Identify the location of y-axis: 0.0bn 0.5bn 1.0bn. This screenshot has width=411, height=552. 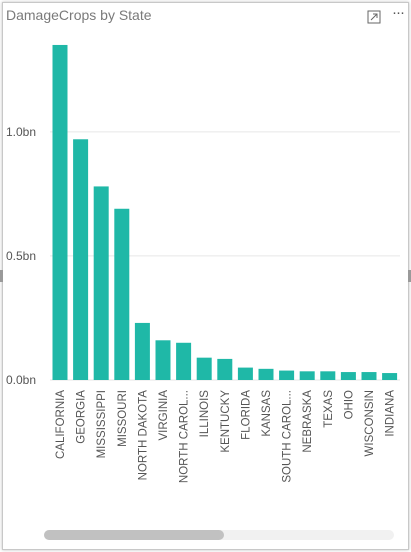
(21, 256).